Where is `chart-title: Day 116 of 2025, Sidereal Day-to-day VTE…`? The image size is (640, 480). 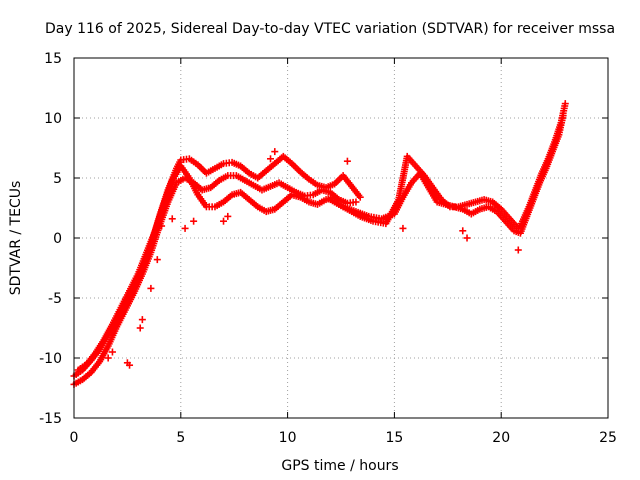
chart-title: Day 116 of 2025, Sidereal Day-to-day VTE… is located at coordinates (330, 29).